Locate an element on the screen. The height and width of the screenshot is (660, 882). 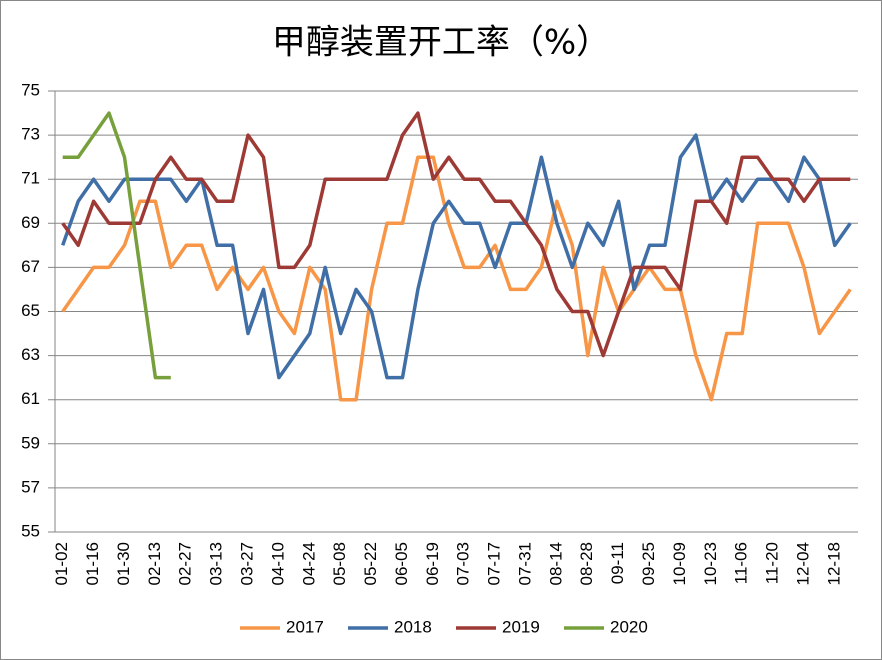
x-tick-label: 09-11 is located at coordinates (617, 563).